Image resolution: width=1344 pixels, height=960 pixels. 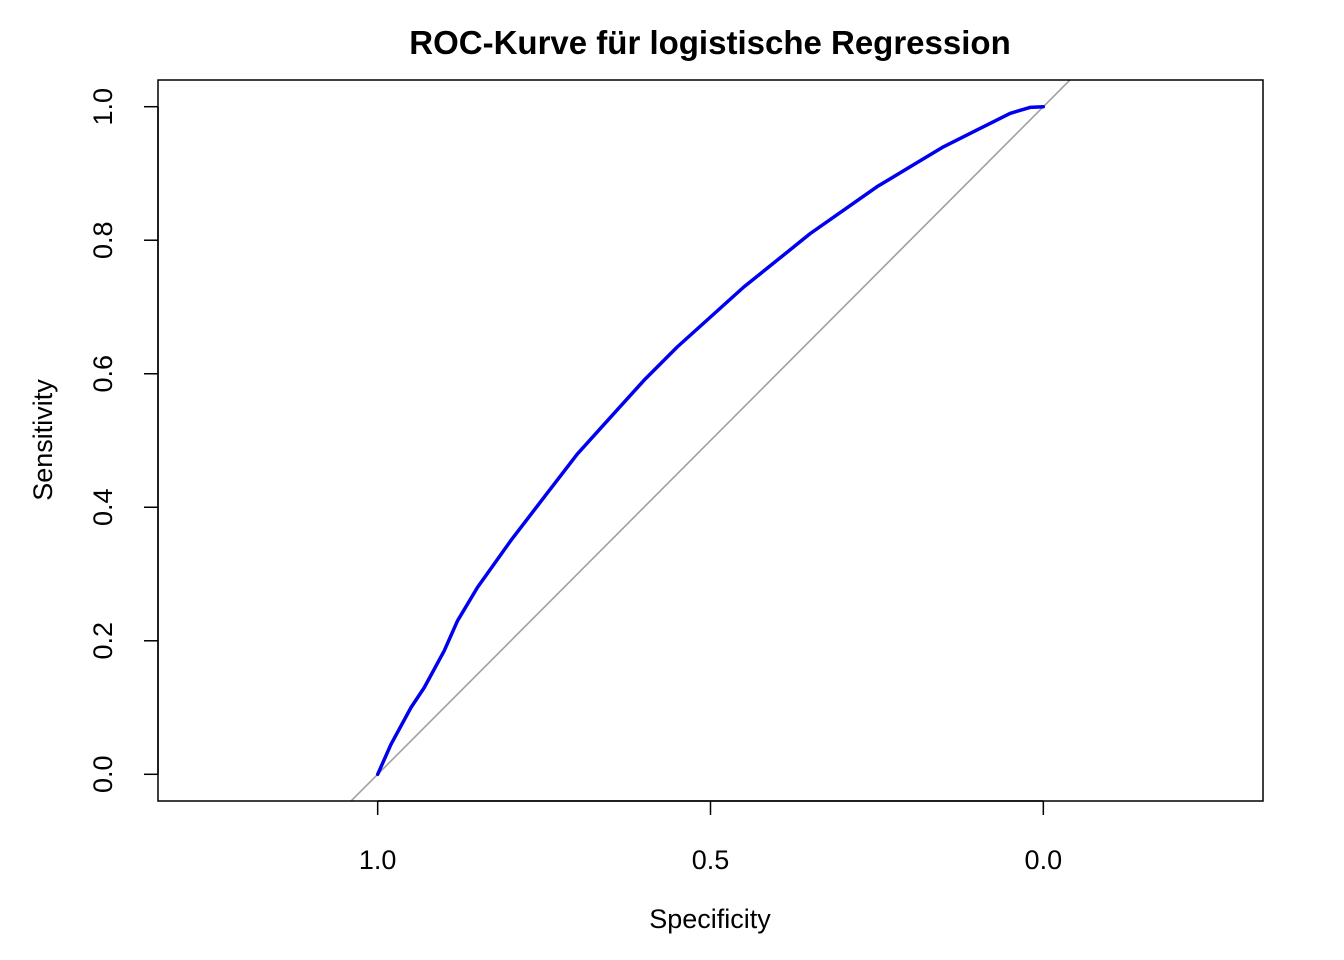 I want to click on x-tick-label: 1.0, so click(x=378, y=860).